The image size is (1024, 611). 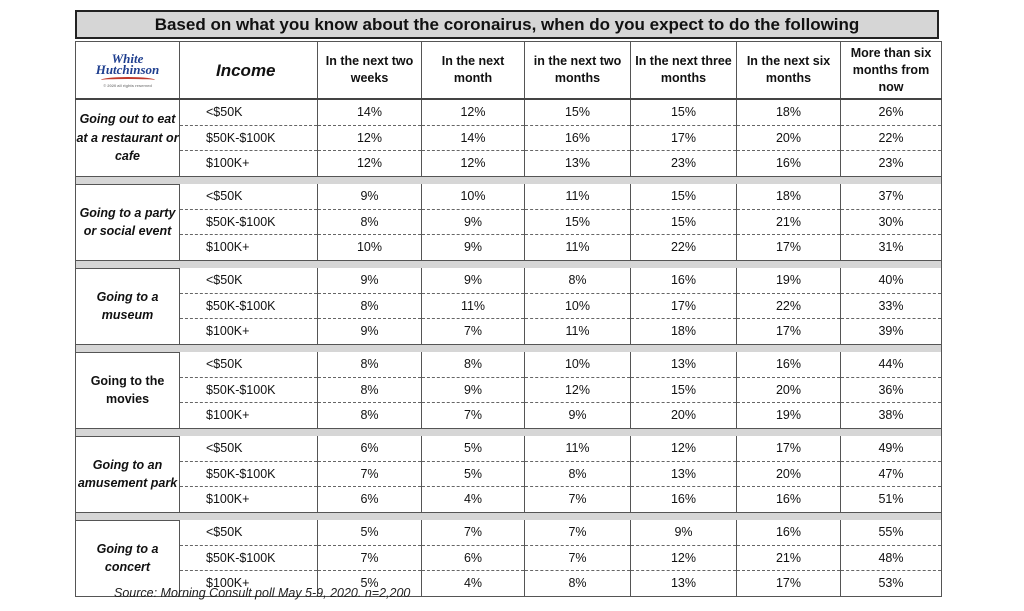 What do you see at coordinates (127, 80) in the screenshot?
I see `logo-swoosh` at bounding box center [127, 80].